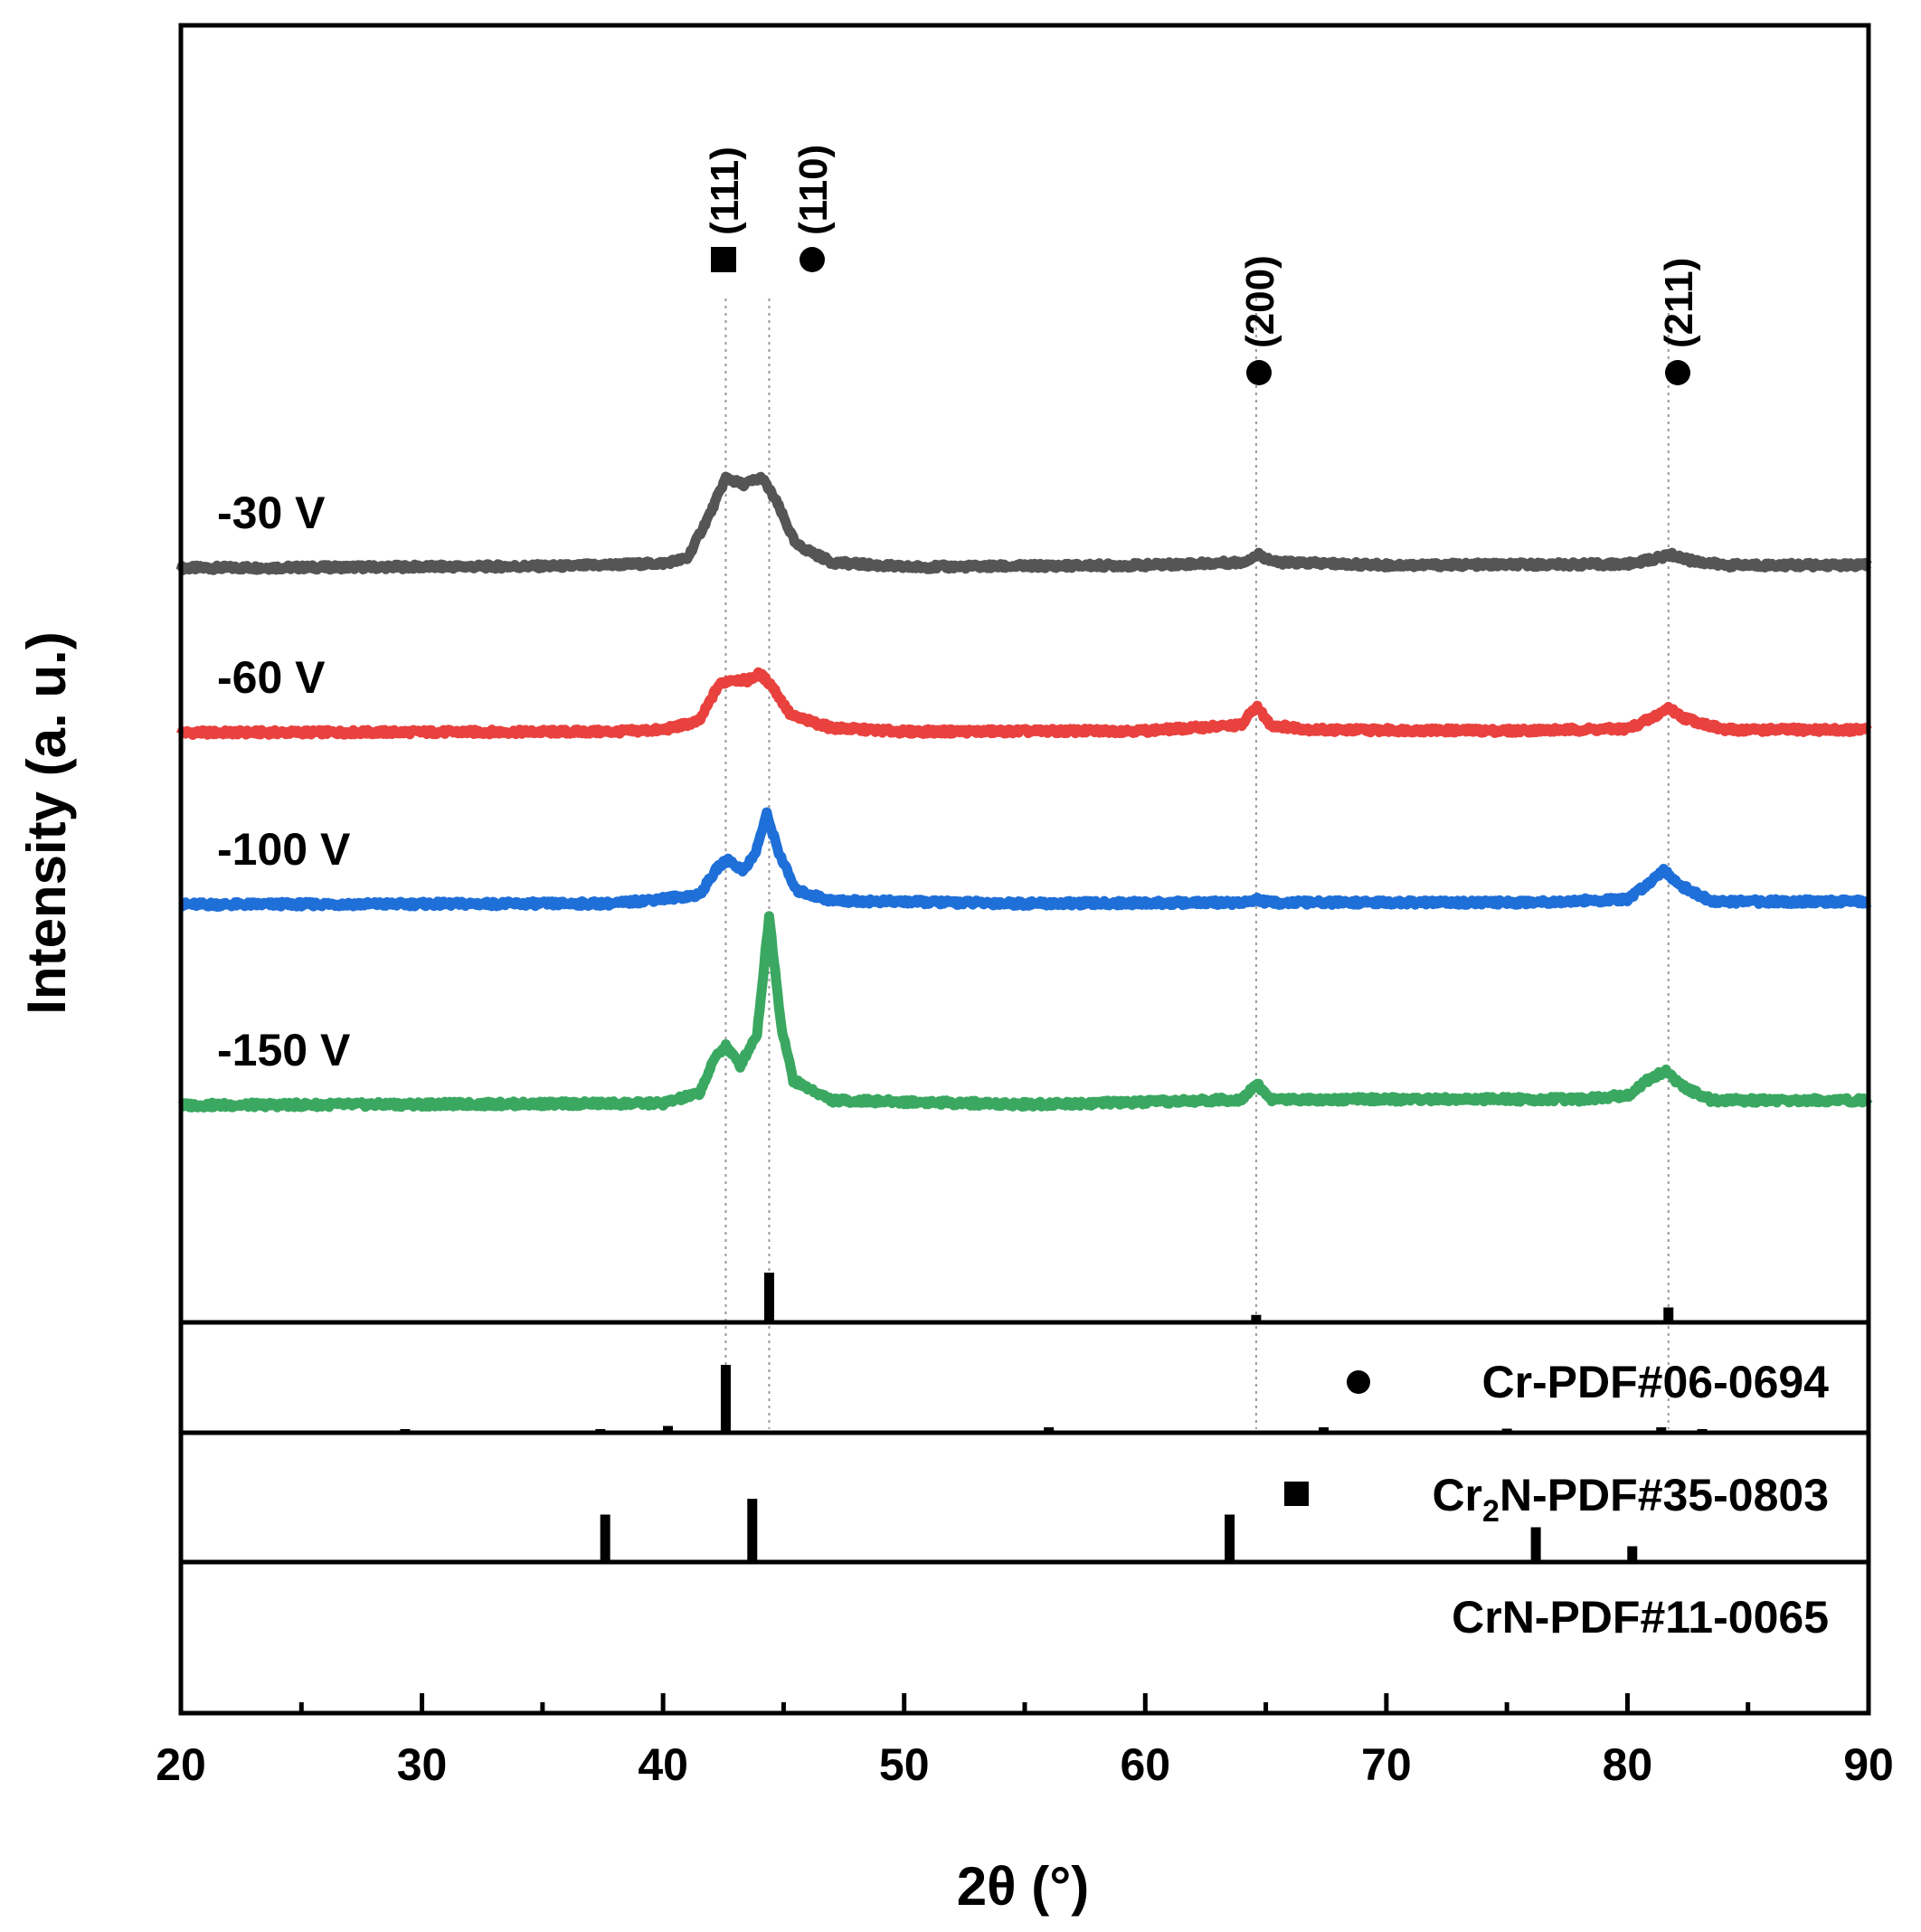 This screenshot has height=1932, width=1921. What do you see at coordinates (1145, 1764) in the screenshot?
I see `x-tick-label: 60` at bounding box center [1145, 1764].